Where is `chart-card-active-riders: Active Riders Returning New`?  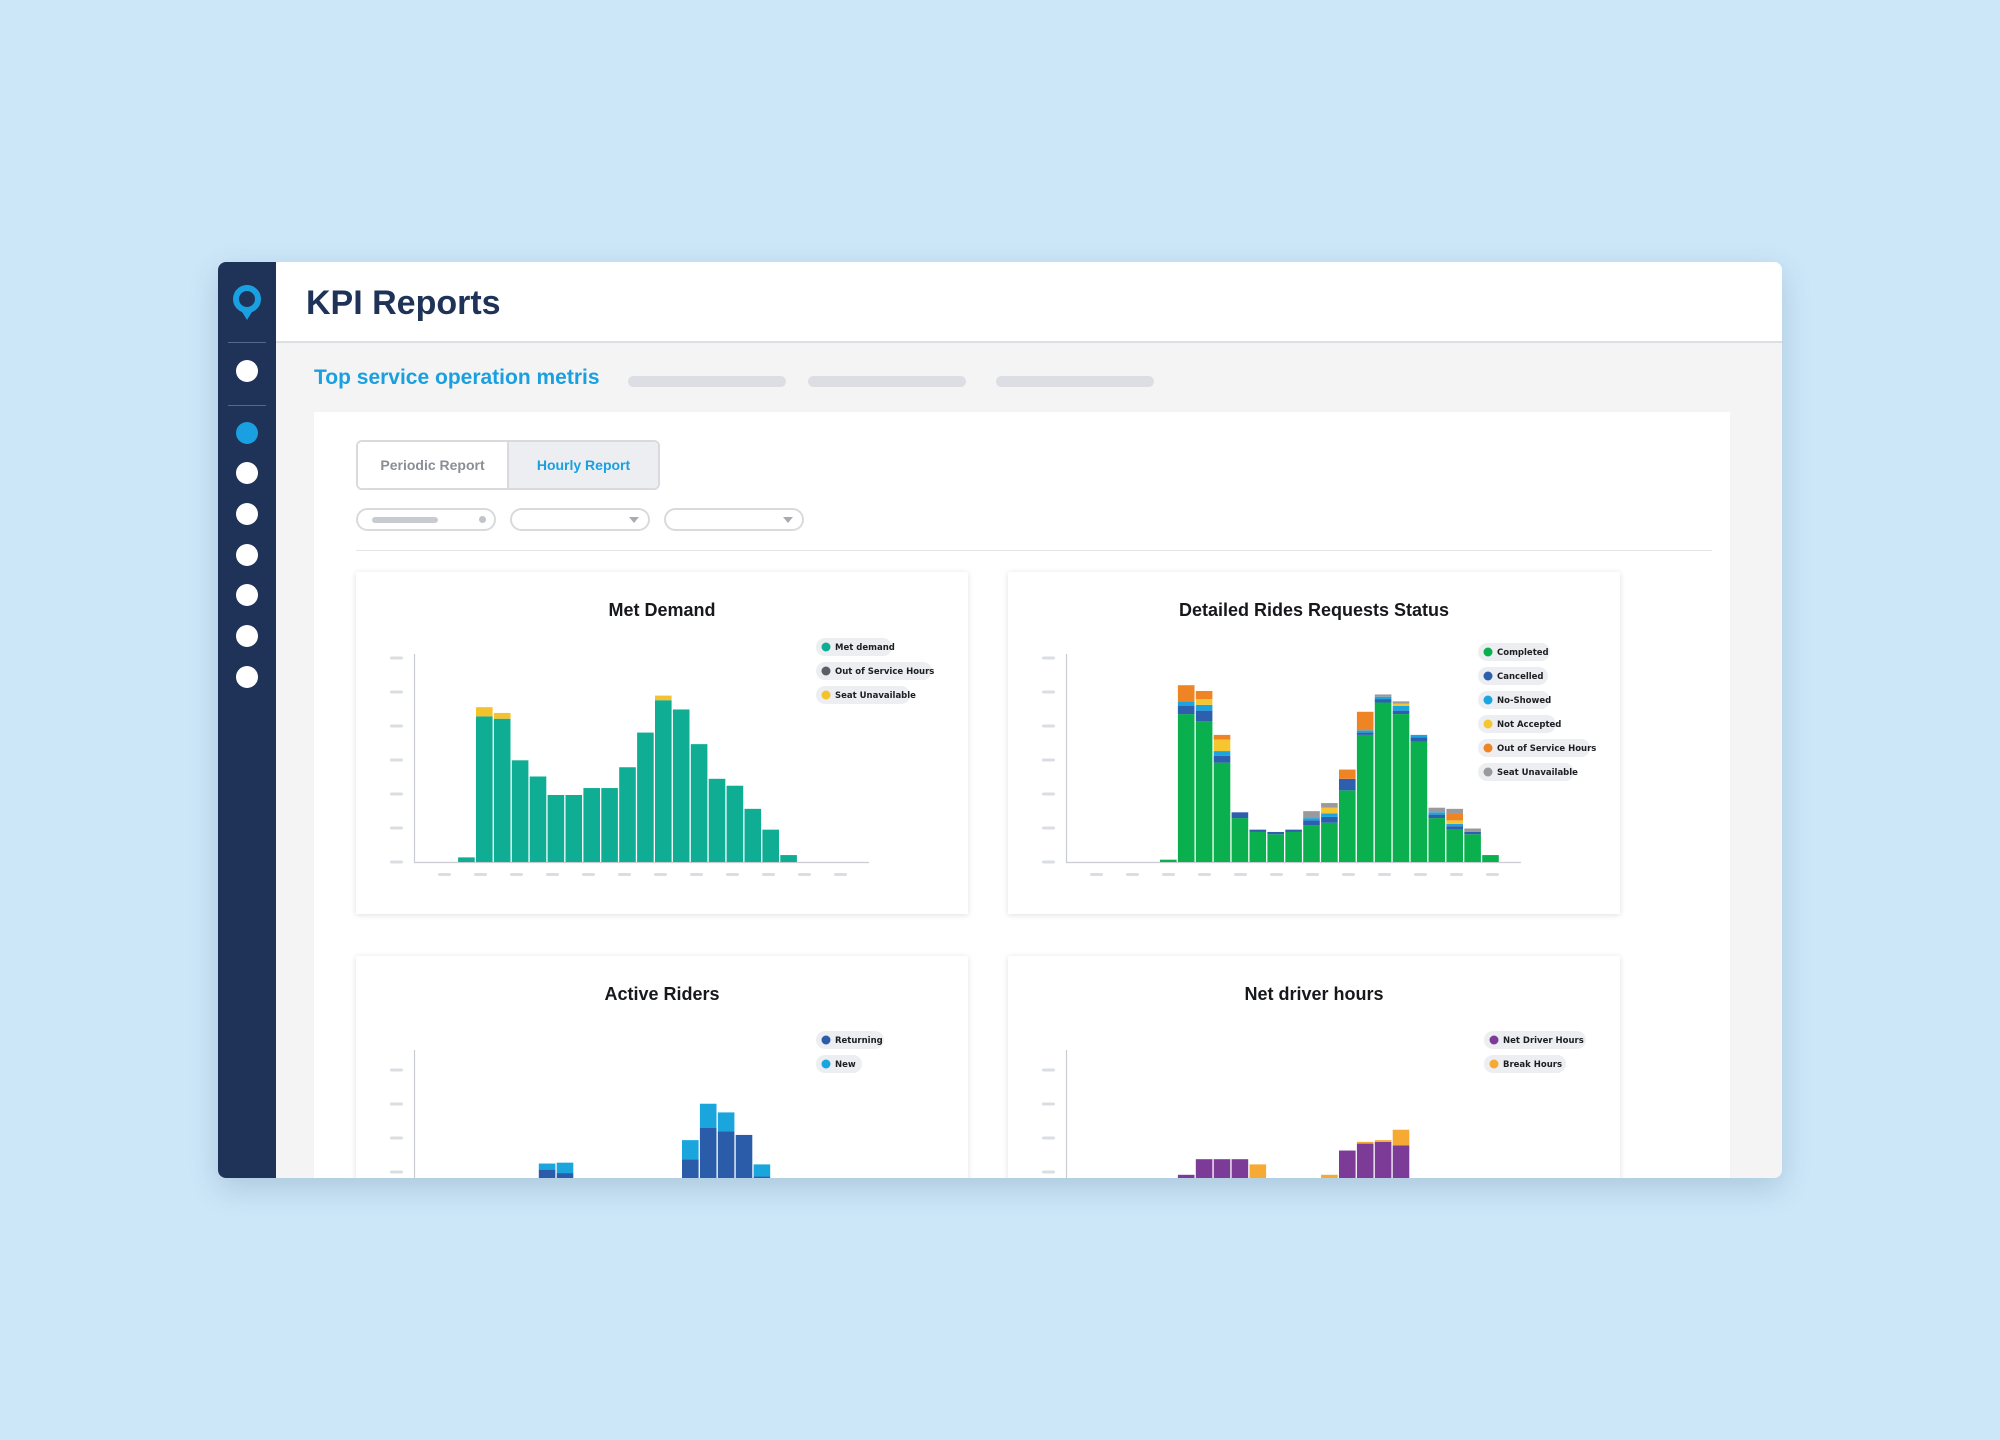
chart-card-active-riders: Active Riders Returning New is located at coordinates (662, 1067).